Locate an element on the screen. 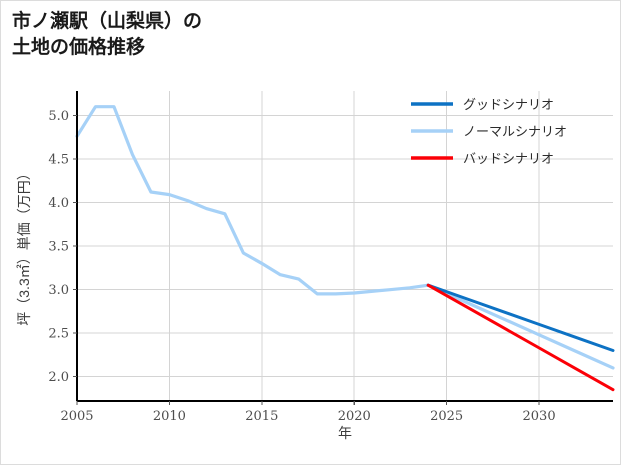 Image resolution: width=621 pixels, height=465 pixels. x-axis-label: 年 is located at coordinates (345, 433).